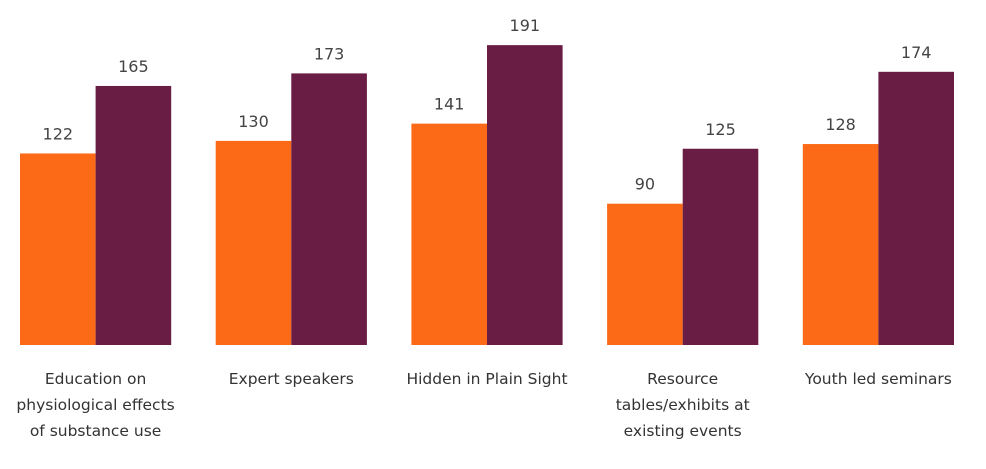 This screenshot has width=986, height=469. Describe the element at coordinates (133, 66) in the screenshot. I see `value-label: 165` at that location.